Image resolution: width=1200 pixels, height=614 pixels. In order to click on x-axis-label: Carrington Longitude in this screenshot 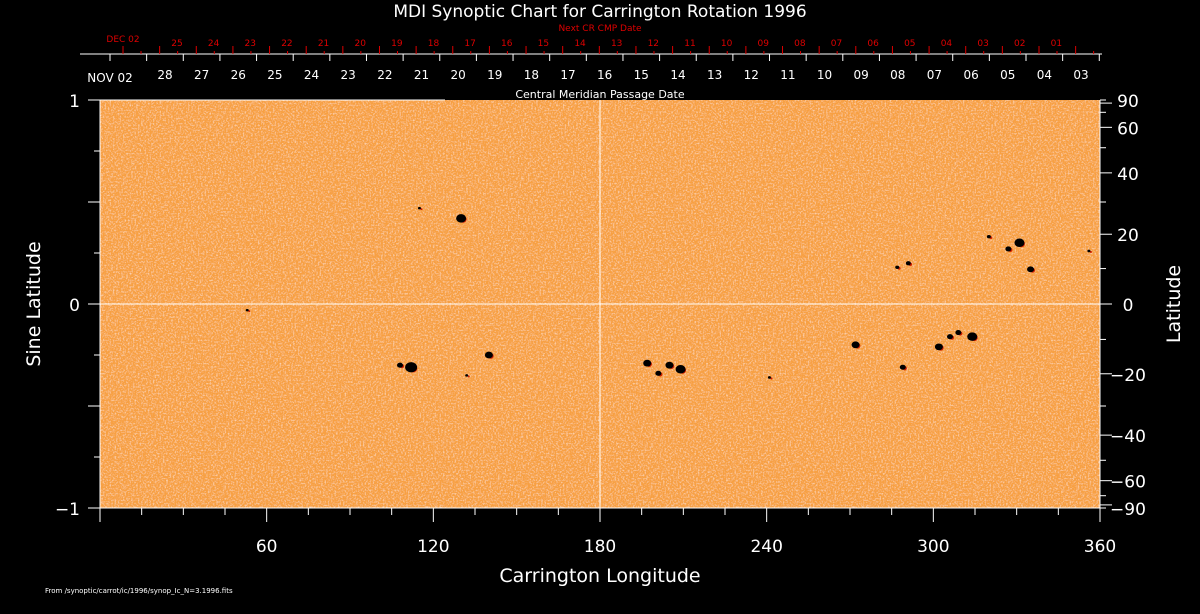, I will do `click(599, 576)`.